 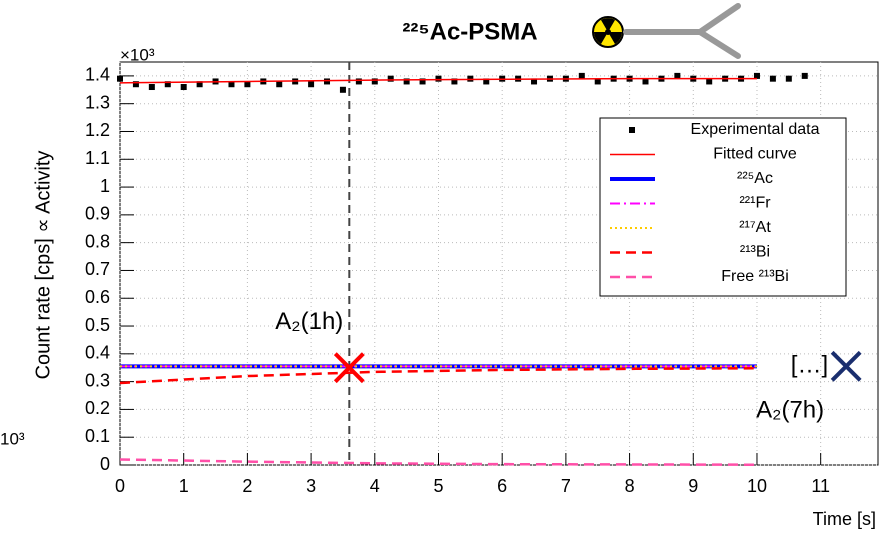 What do you see at coordinates (97, 241) in the screenshot?
I see `y-tick-label: 0.8` at bounding box center [97, 241].